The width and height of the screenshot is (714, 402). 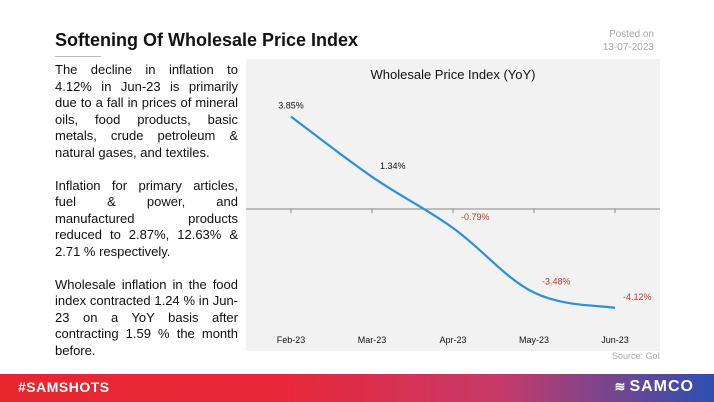 I want to click on posted-date-value: 13-07-2023, so click(x=628, y=47).